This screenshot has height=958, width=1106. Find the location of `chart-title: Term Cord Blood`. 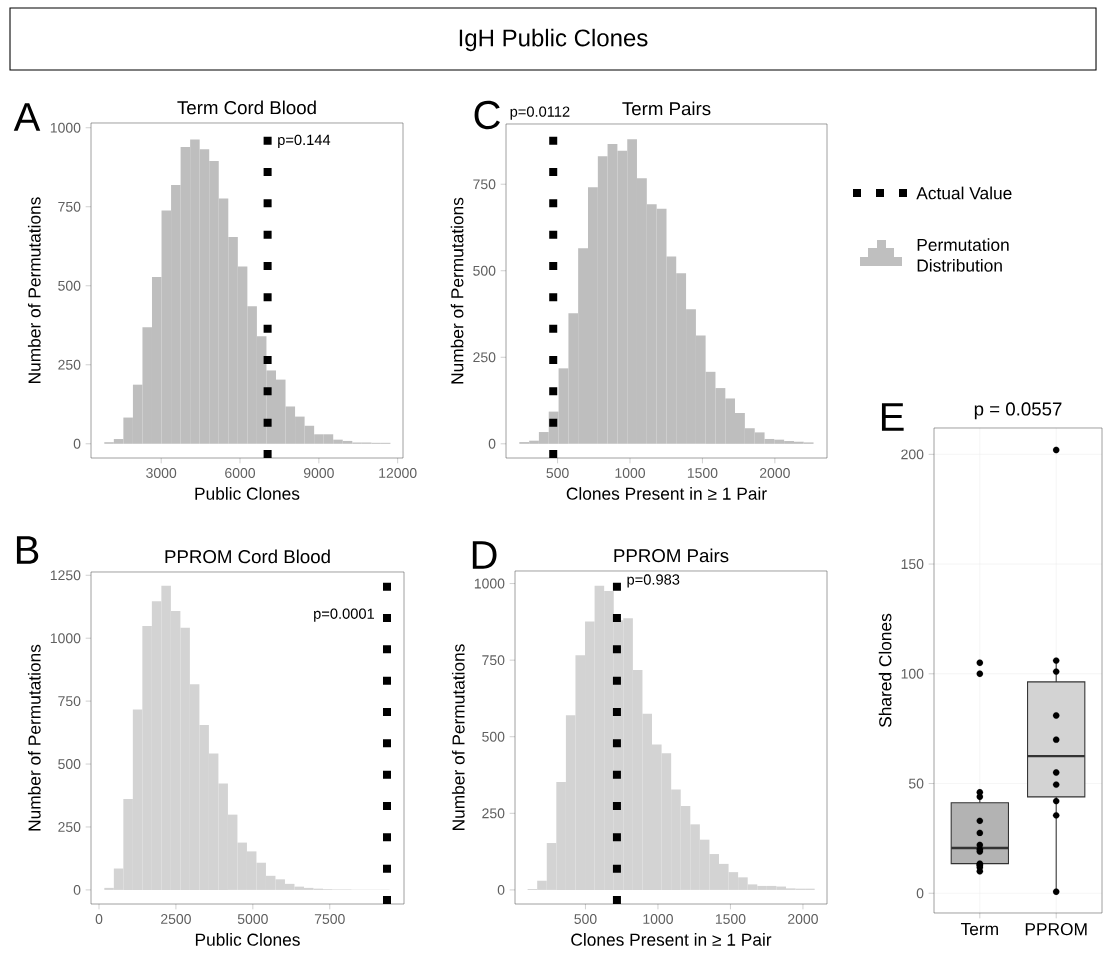

chart-title: Term Cord Blood is located at coordinates (246, 107).